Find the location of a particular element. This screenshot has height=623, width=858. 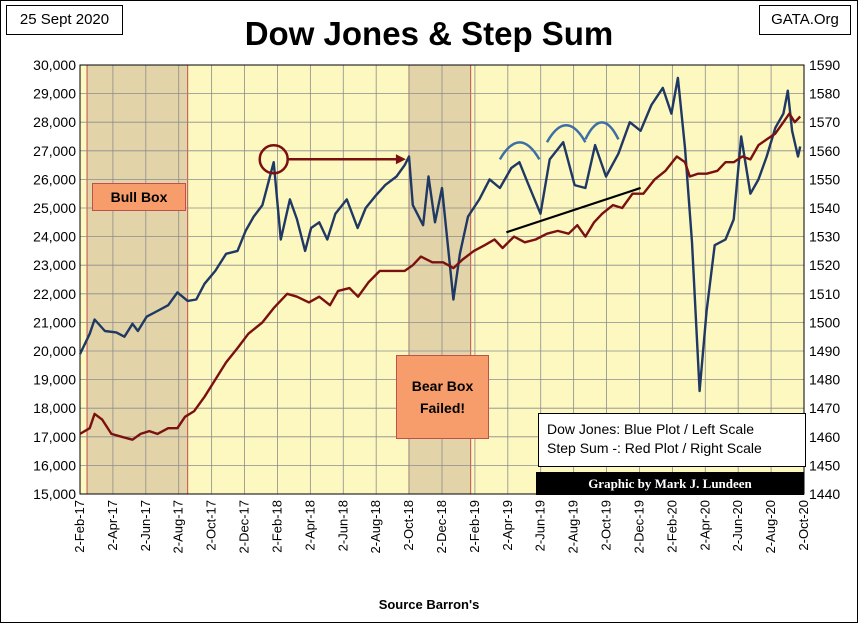

credit-banner: Graphic by Mark J. Lundeen is located at coordinates (670, 483).